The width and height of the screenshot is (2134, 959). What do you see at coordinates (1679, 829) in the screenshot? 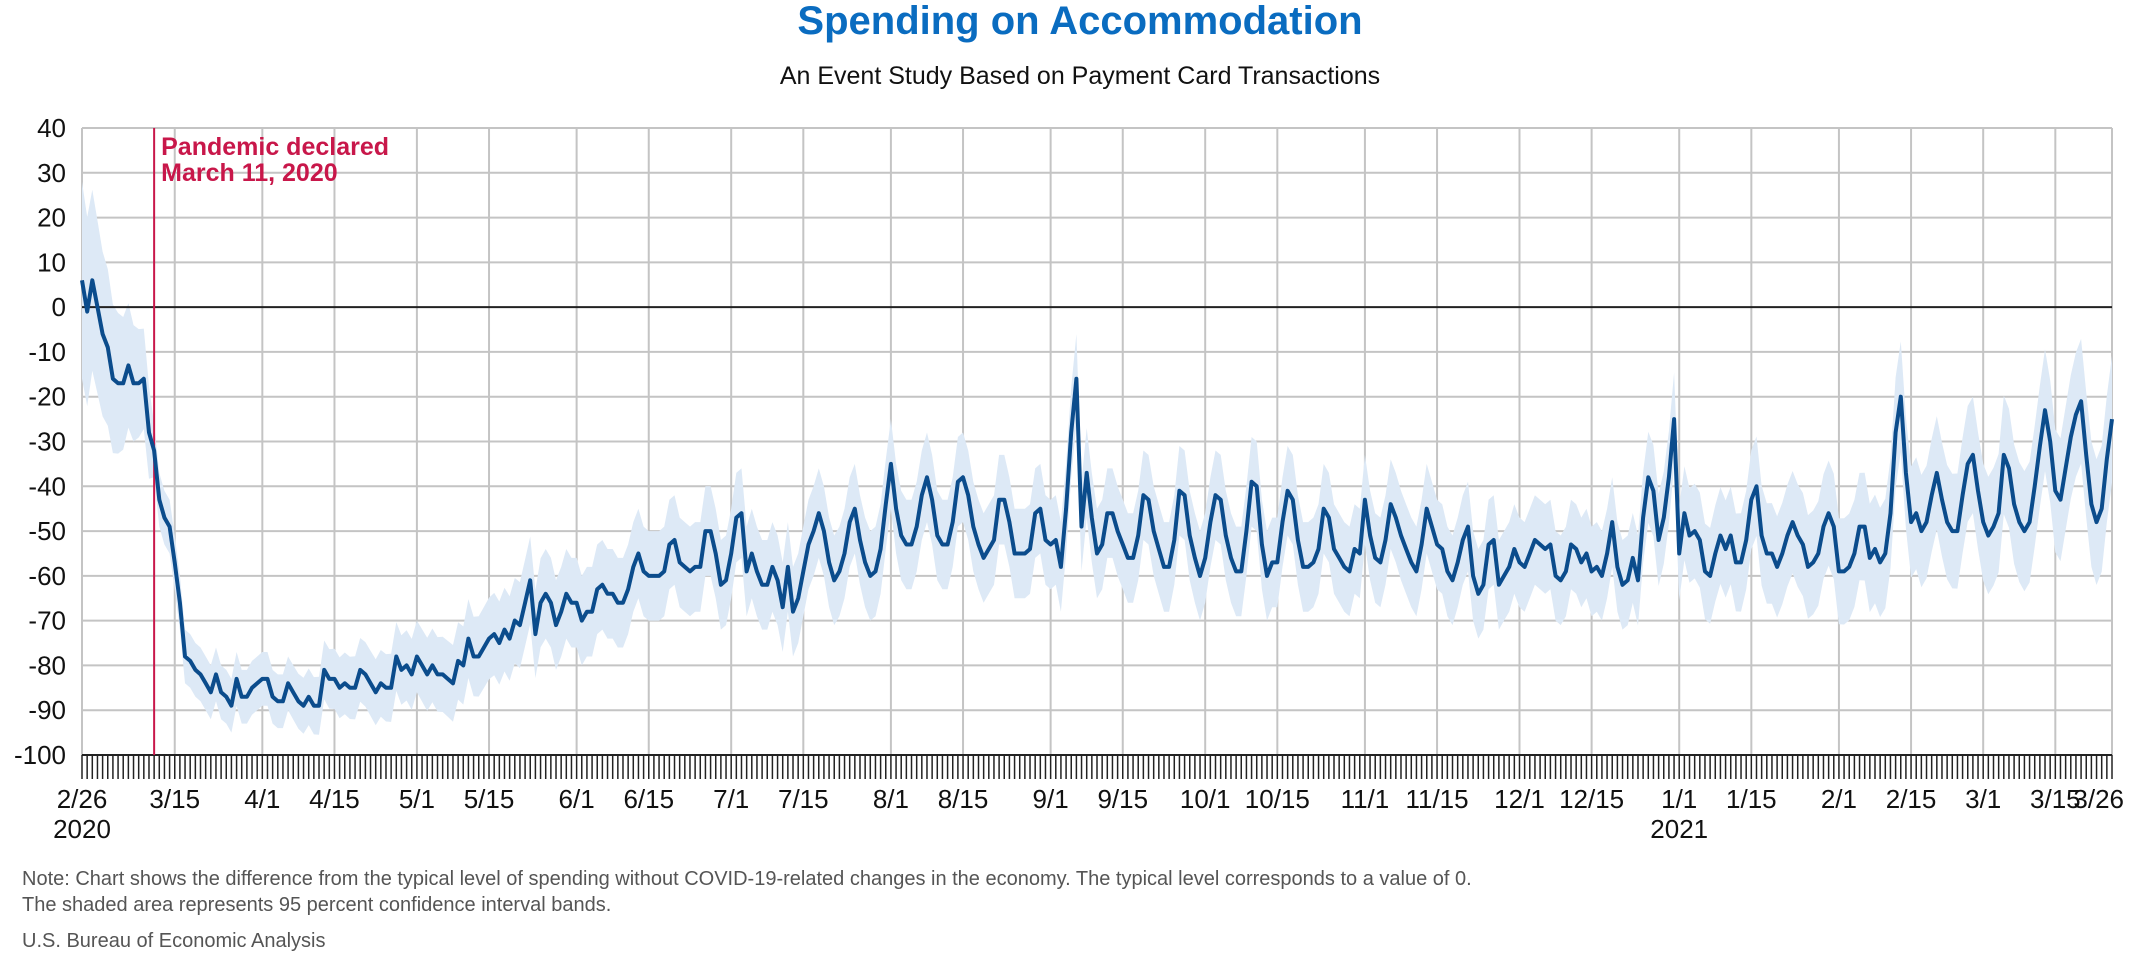
I see `x-tick-year-label: 2021` at bounding box center [1679, 829].